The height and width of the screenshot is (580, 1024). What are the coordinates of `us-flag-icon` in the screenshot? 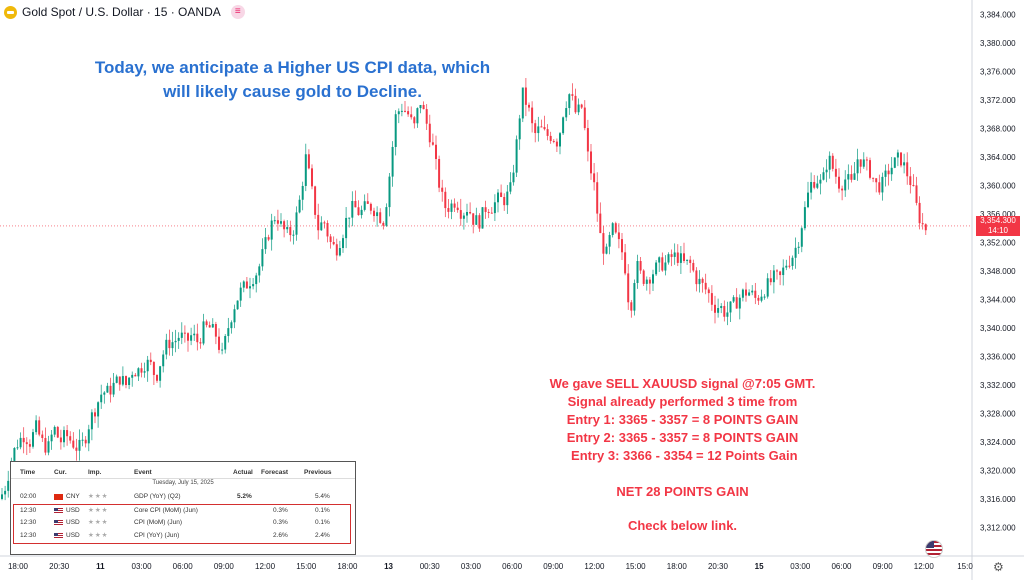 It's located at (934, 549).